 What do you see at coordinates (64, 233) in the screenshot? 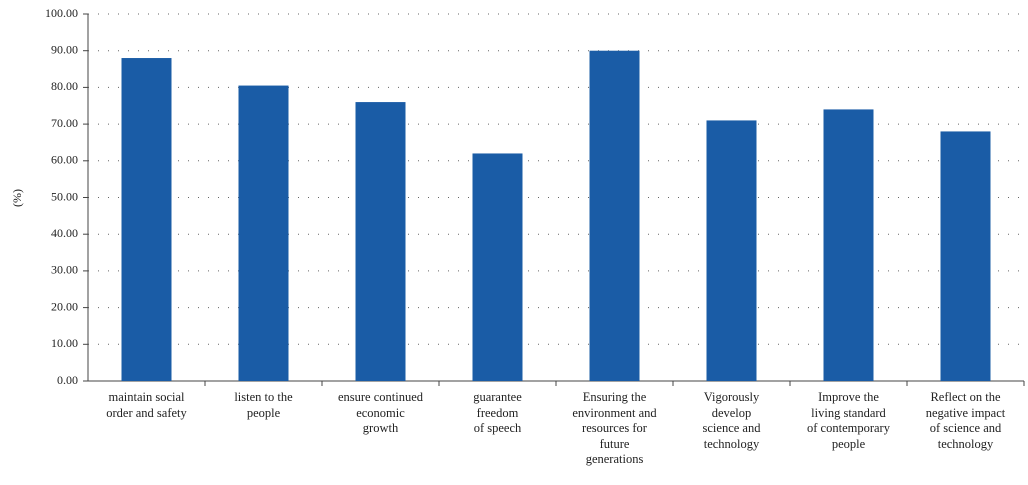
I see `y-tick-label: 40.00` at bounding box center [64, 233].